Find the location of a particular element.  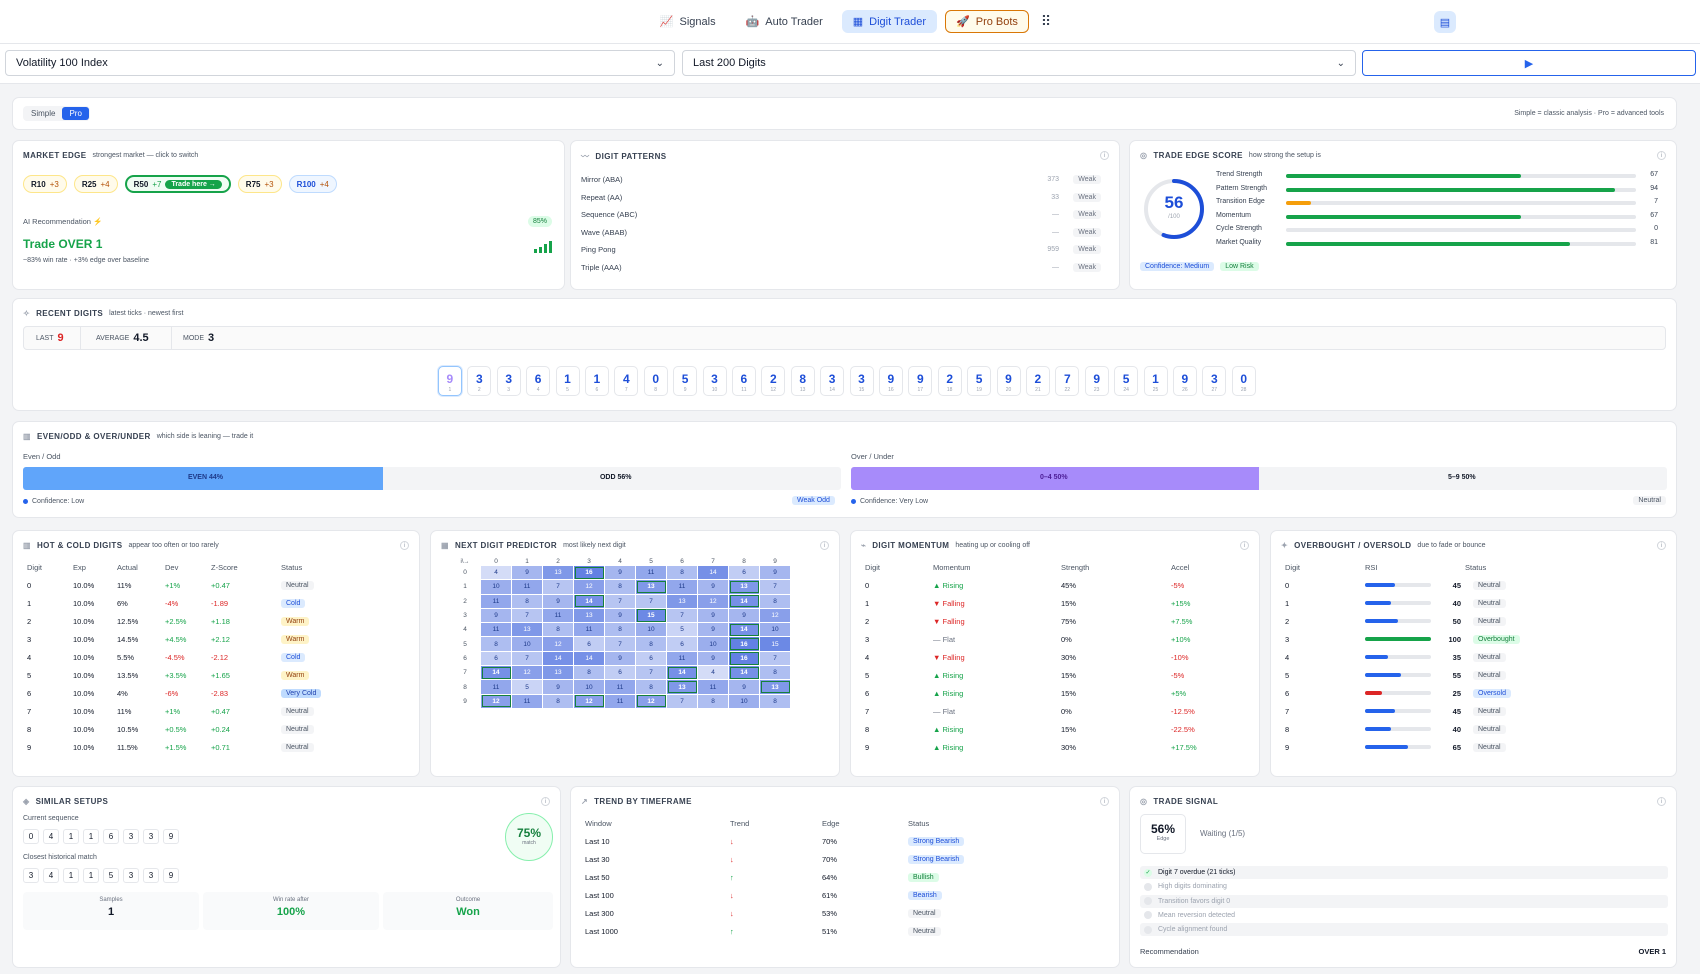

samples-label: Samples is located at coordinates (111, 900).